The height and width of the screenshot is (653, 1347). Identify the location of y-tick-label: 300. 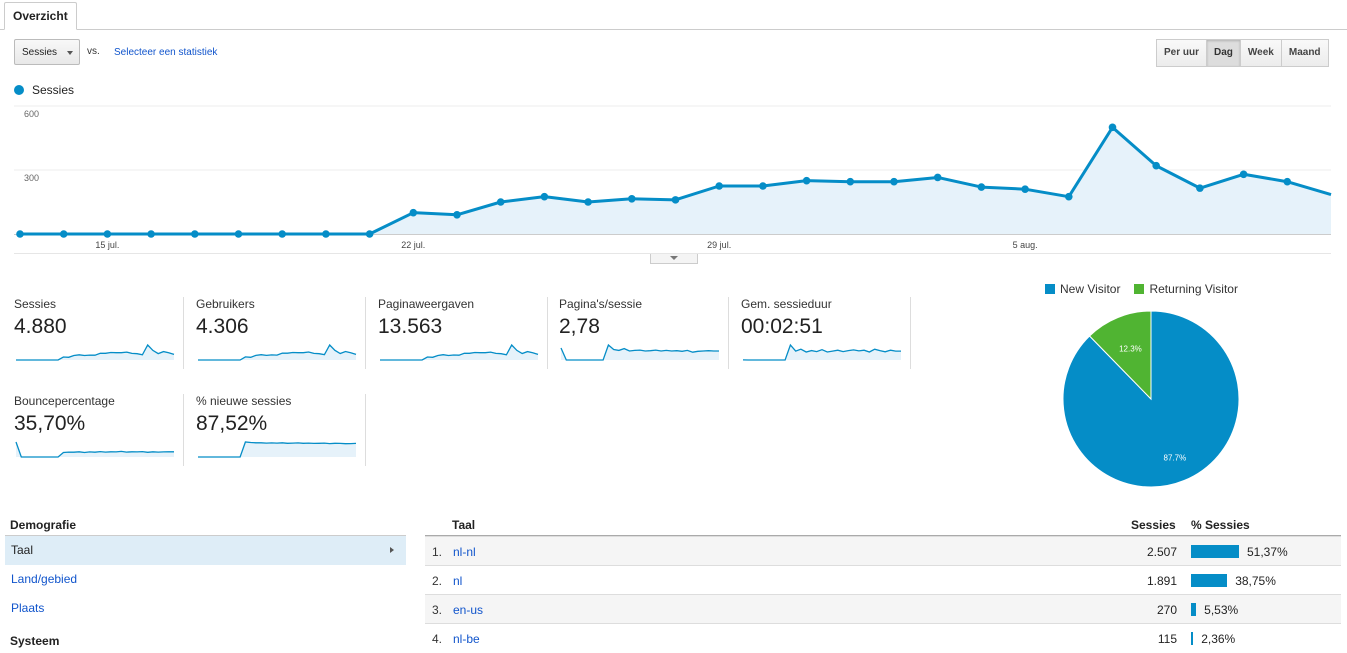
(31, 178).